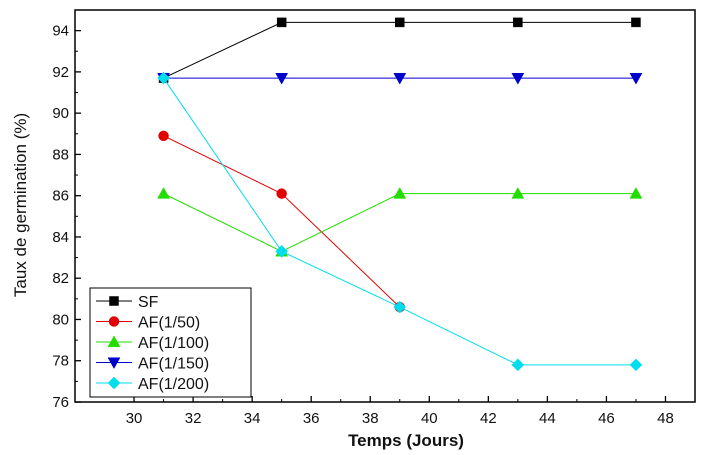 This screenshot has width=703, height=455. Describe the element at coordinates (606, 418) in the screenshot. I see `x-tick-label: 46` at that location.